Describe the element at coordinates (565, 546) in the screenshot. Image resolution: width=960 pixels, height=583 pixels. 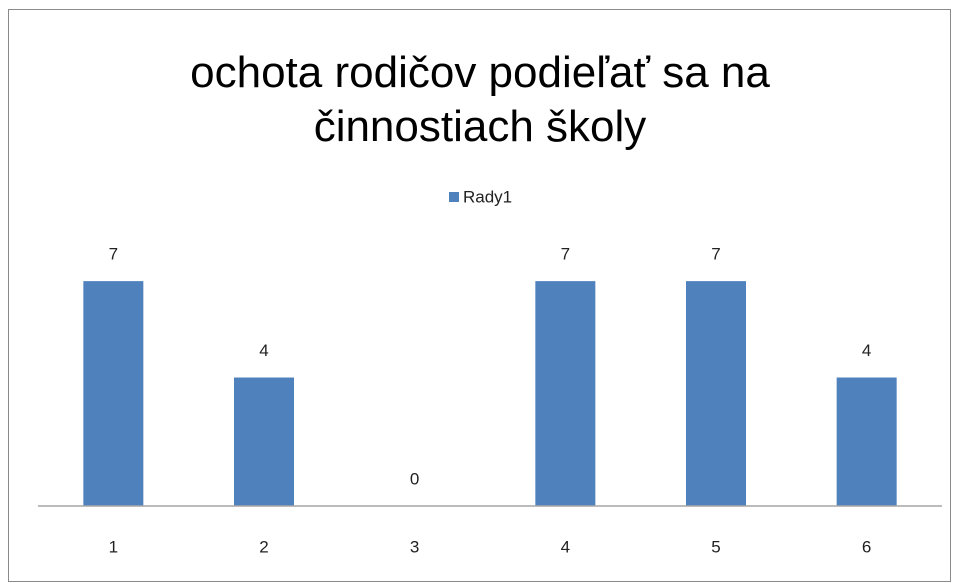
I see `x-tick-label: 4` at that location.